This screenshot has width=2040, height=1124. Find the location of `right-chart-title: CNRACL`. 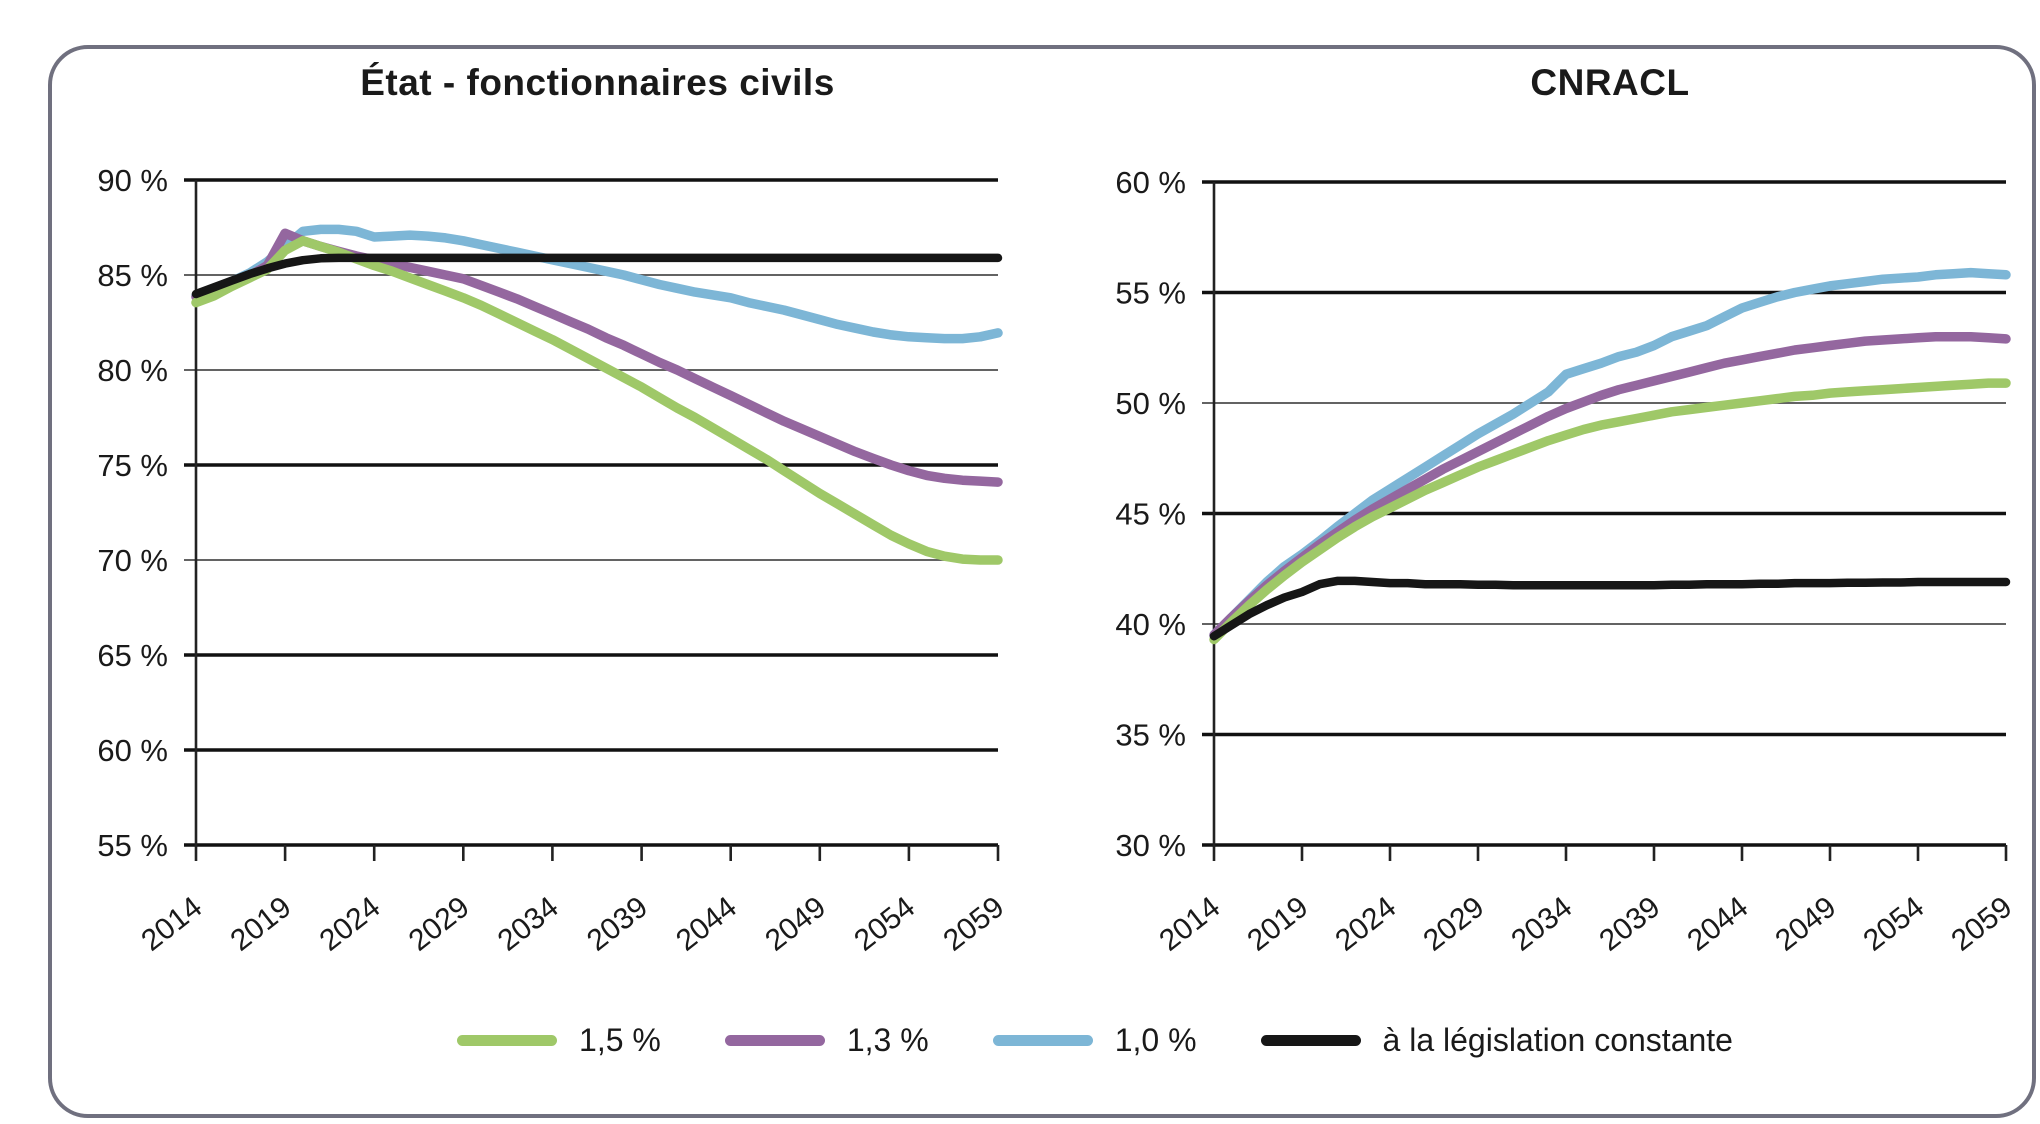

right-chart-title: CNRACL is located at coordinates (1610, 82).